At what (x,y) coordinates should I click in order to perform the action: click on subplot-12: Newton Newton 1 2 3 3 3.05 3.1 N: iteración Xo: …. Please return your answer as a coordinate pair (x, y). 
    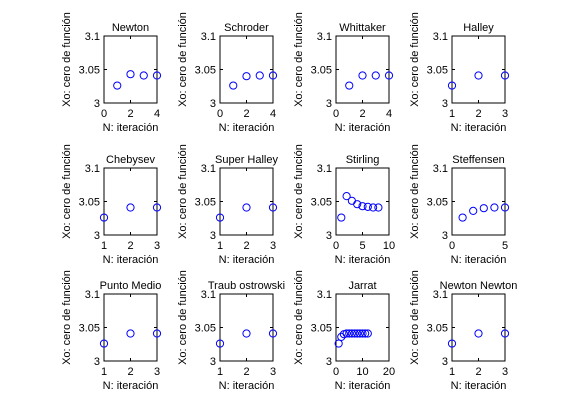
    Looking at the image, I should click on (463, 331).